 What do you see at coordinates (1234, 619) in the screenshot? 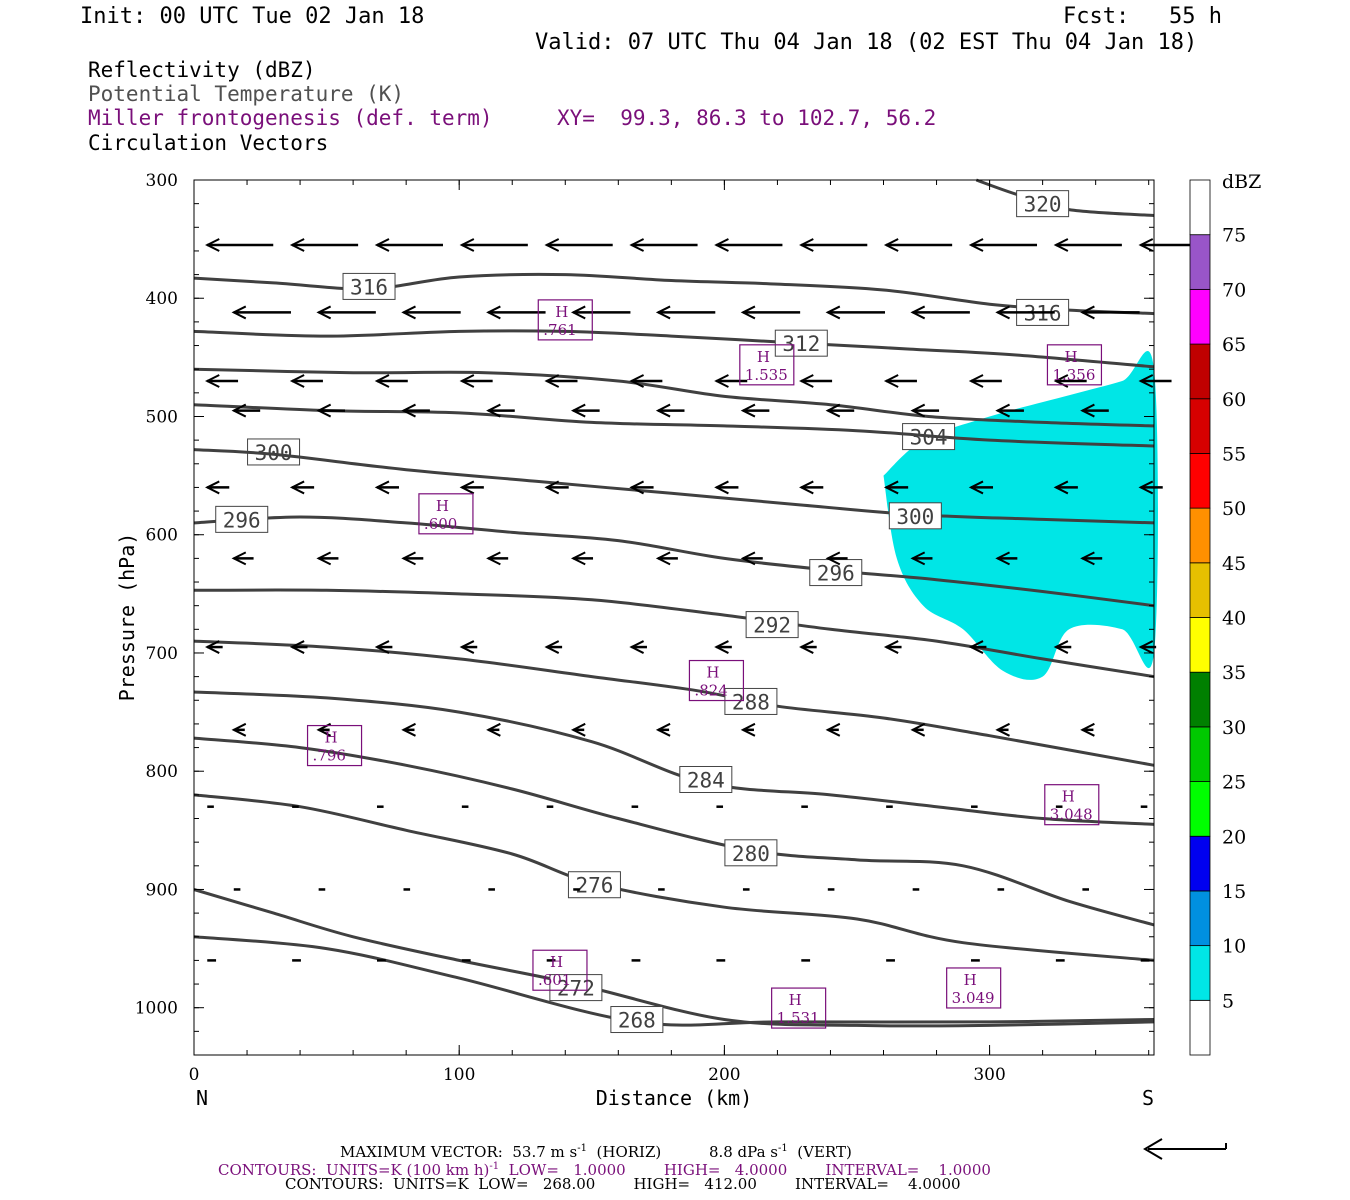
I see `colorbar-label: 40` at bounding box center [1234, 619].